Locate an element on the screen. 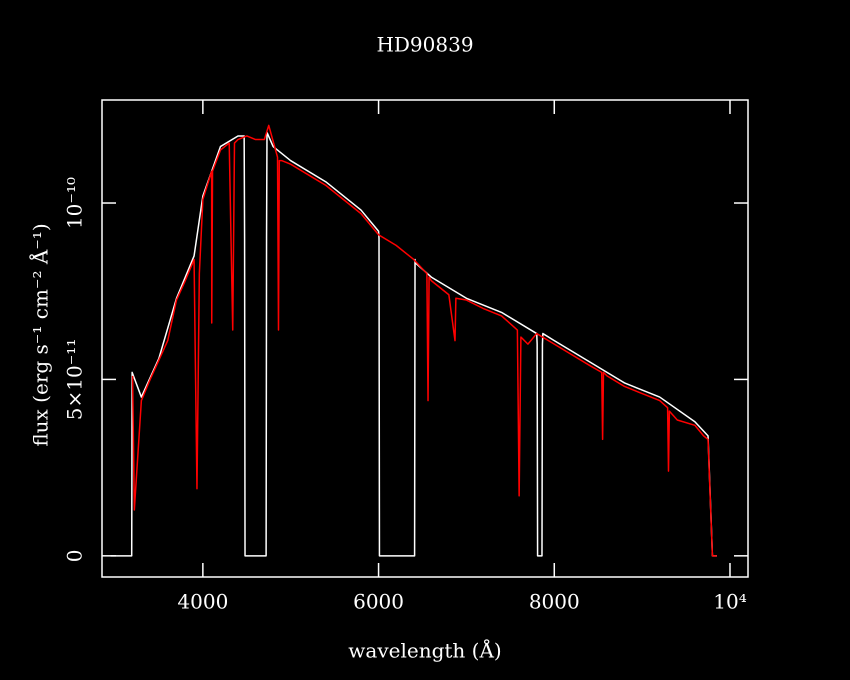 The width and height of the screenshot is (850, 680). y-tick-label: 0 is located at coordinates (75, 555).